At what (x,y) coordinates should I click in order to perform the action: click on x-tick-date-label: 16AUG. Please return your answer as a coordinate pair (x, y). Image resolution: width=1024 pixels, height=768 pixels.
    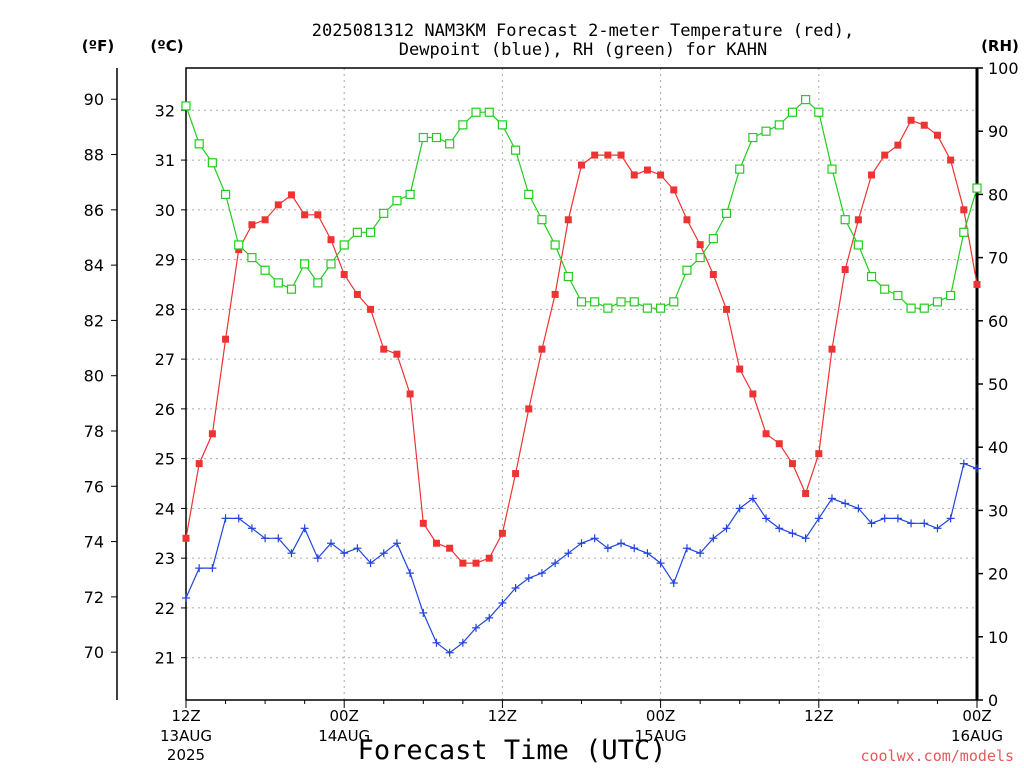
    Looking at the image, I should click on (977, 736).